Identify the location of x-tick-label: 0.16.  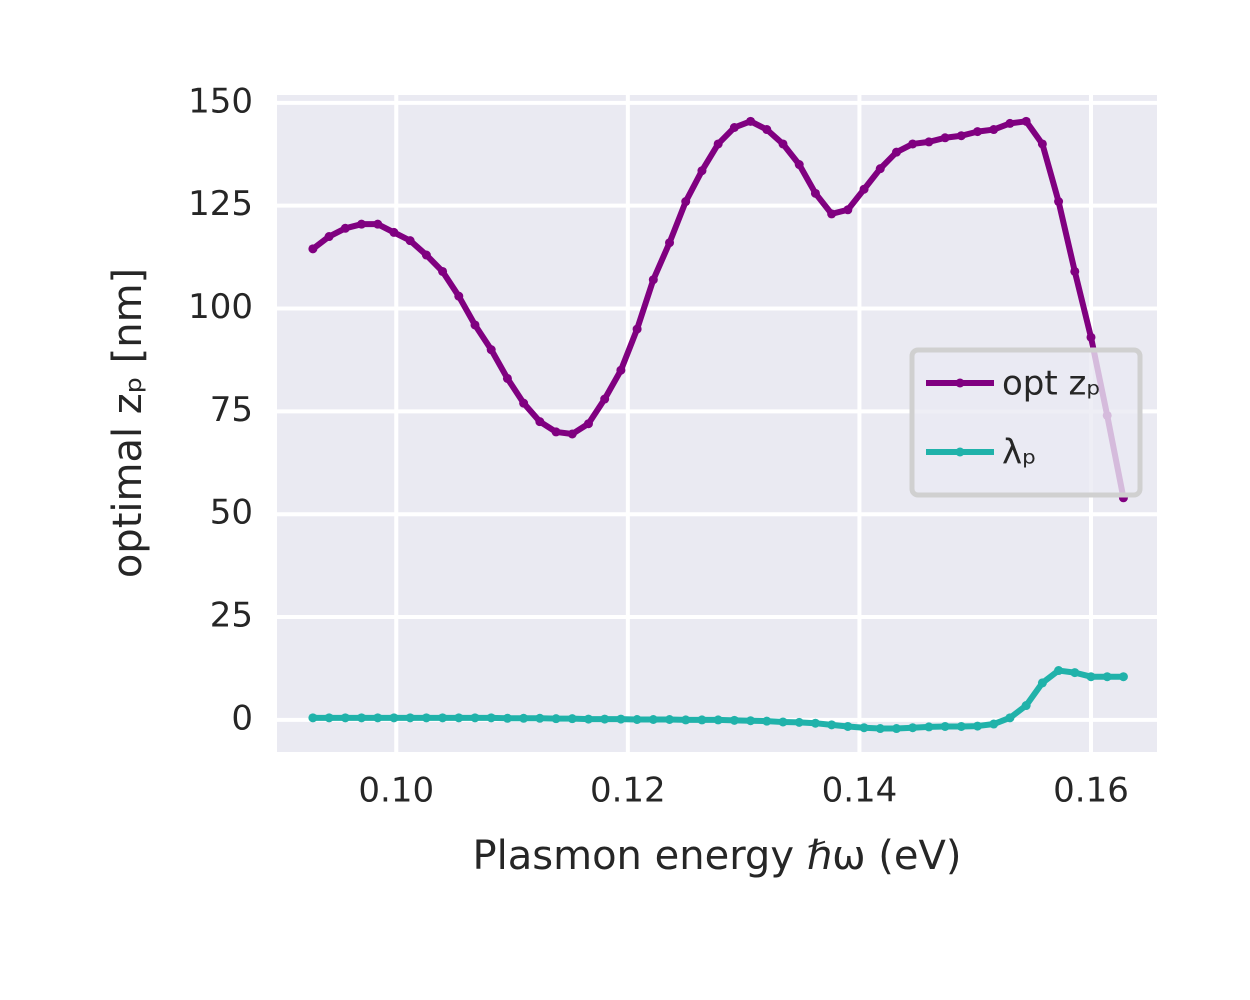
(1091, 791).